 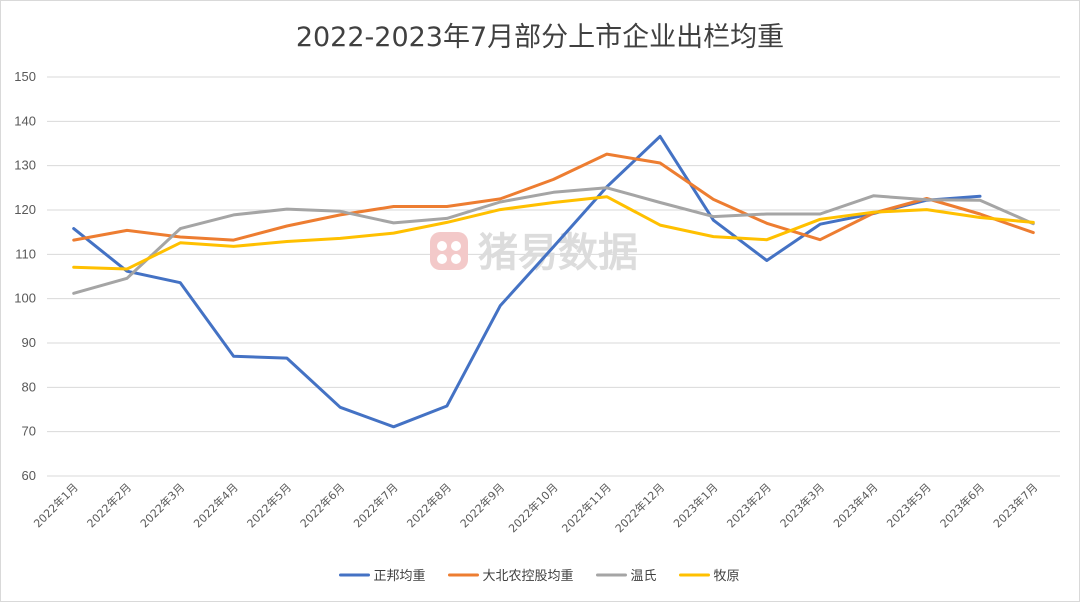 What do you see at coordinates (216, 505) in the screenshot?
I see `x-tick-label: 2022年4月` at bounding box center [216, 505].